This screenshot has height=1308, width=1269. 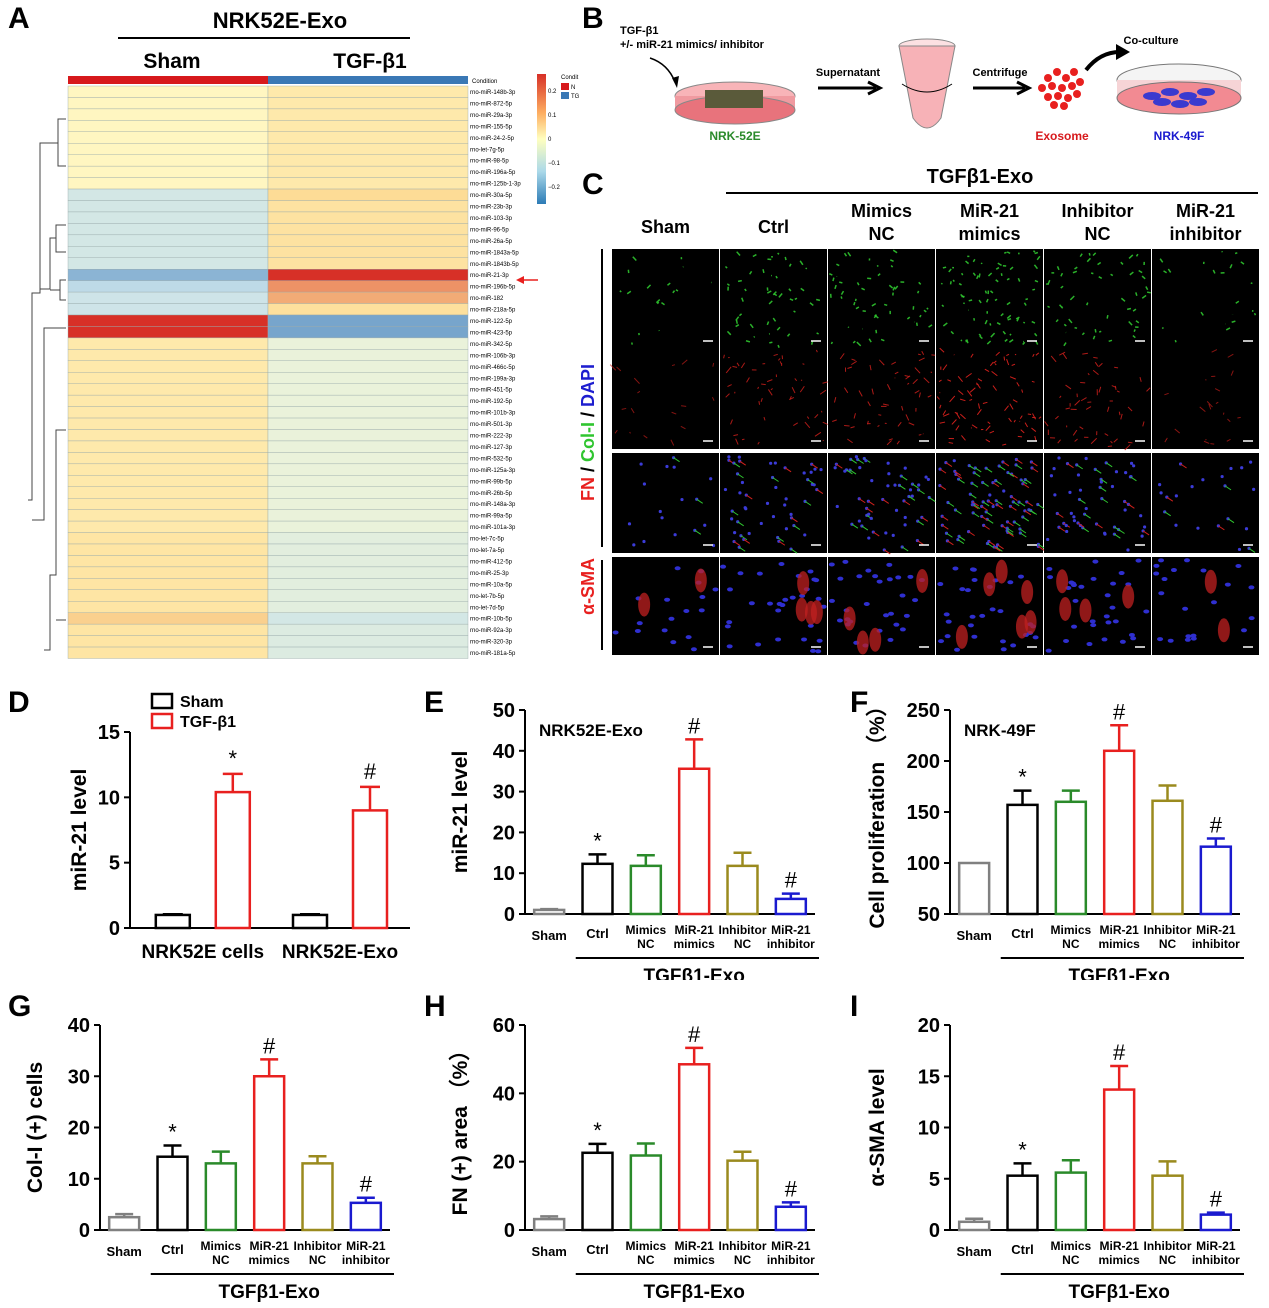 What do you see at coordinates (494, 253) in the screenshot?
I see `mirna-label: rno-miR-1843a-5p` at bounding box center [494, 253].